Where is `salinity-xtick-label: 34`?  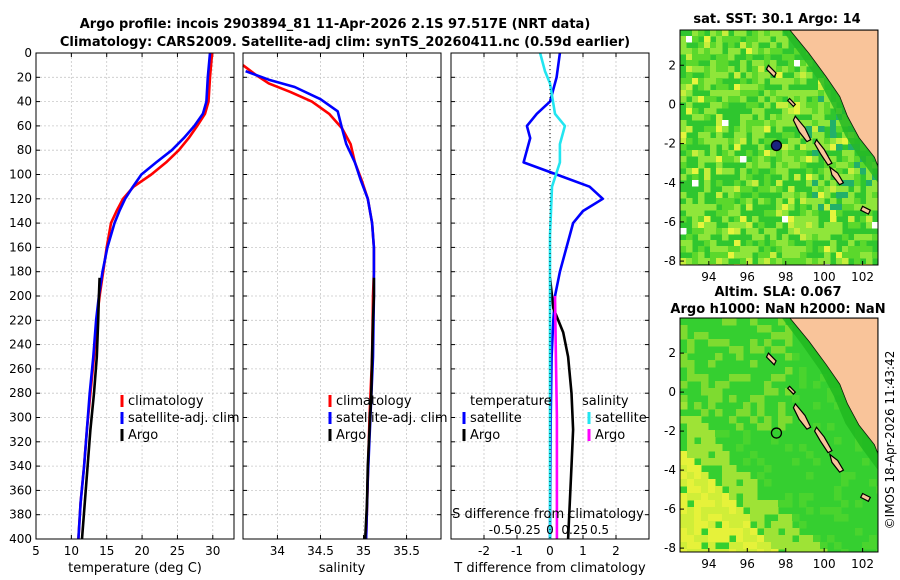
salinity-xtick-label: 34 is located at coordinates (277, 551).